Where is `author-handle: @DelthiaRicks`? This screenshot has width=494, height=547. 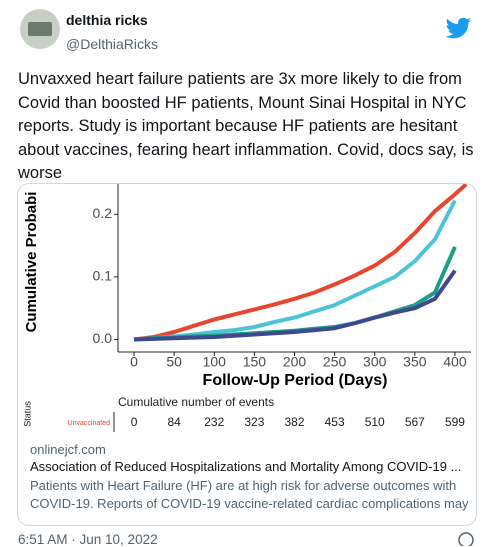 author-handle: @DelthiaRicks is located at coordinates (112, 44).